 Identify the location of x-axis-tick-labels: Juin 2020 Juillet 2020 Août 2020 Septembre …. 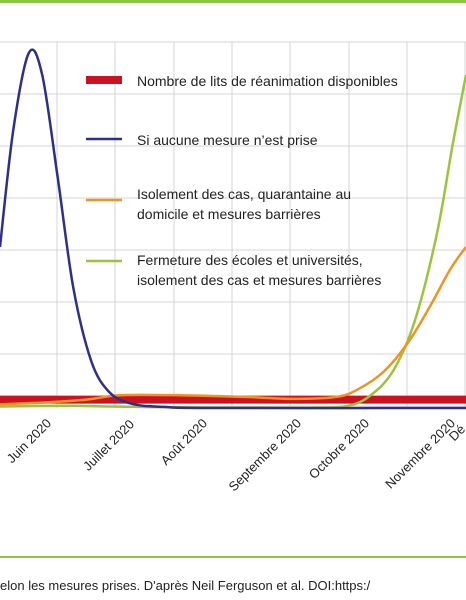
(235, 455).